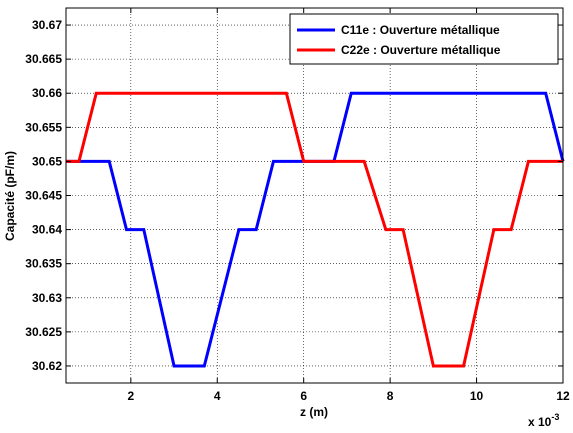 Image resolution: width=573 pixels, height=433 pixels. What do you see at coordinates (421, 50) in the screenshot?
I see `legend-label-c22e: C22e : Ouverture métallique` at bounding box center [421, 50].